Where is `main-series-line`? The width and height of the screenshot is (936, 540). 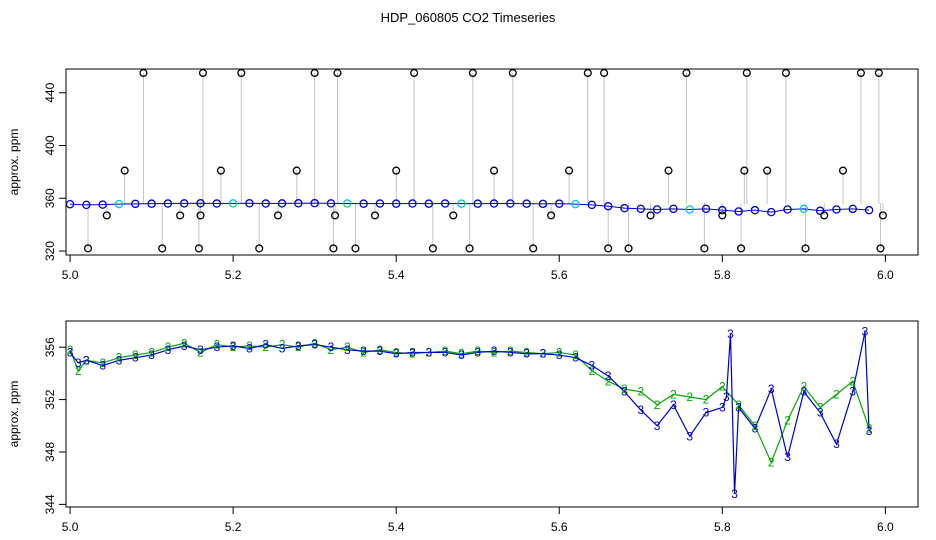 main-series-line is located at coordinates (470, 207).